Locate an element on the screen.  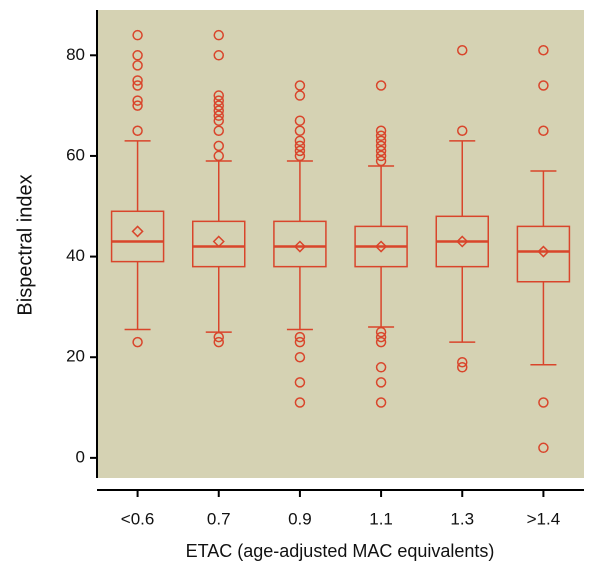
x-tick-label: >1.4 is located at coordinates (544, 518).